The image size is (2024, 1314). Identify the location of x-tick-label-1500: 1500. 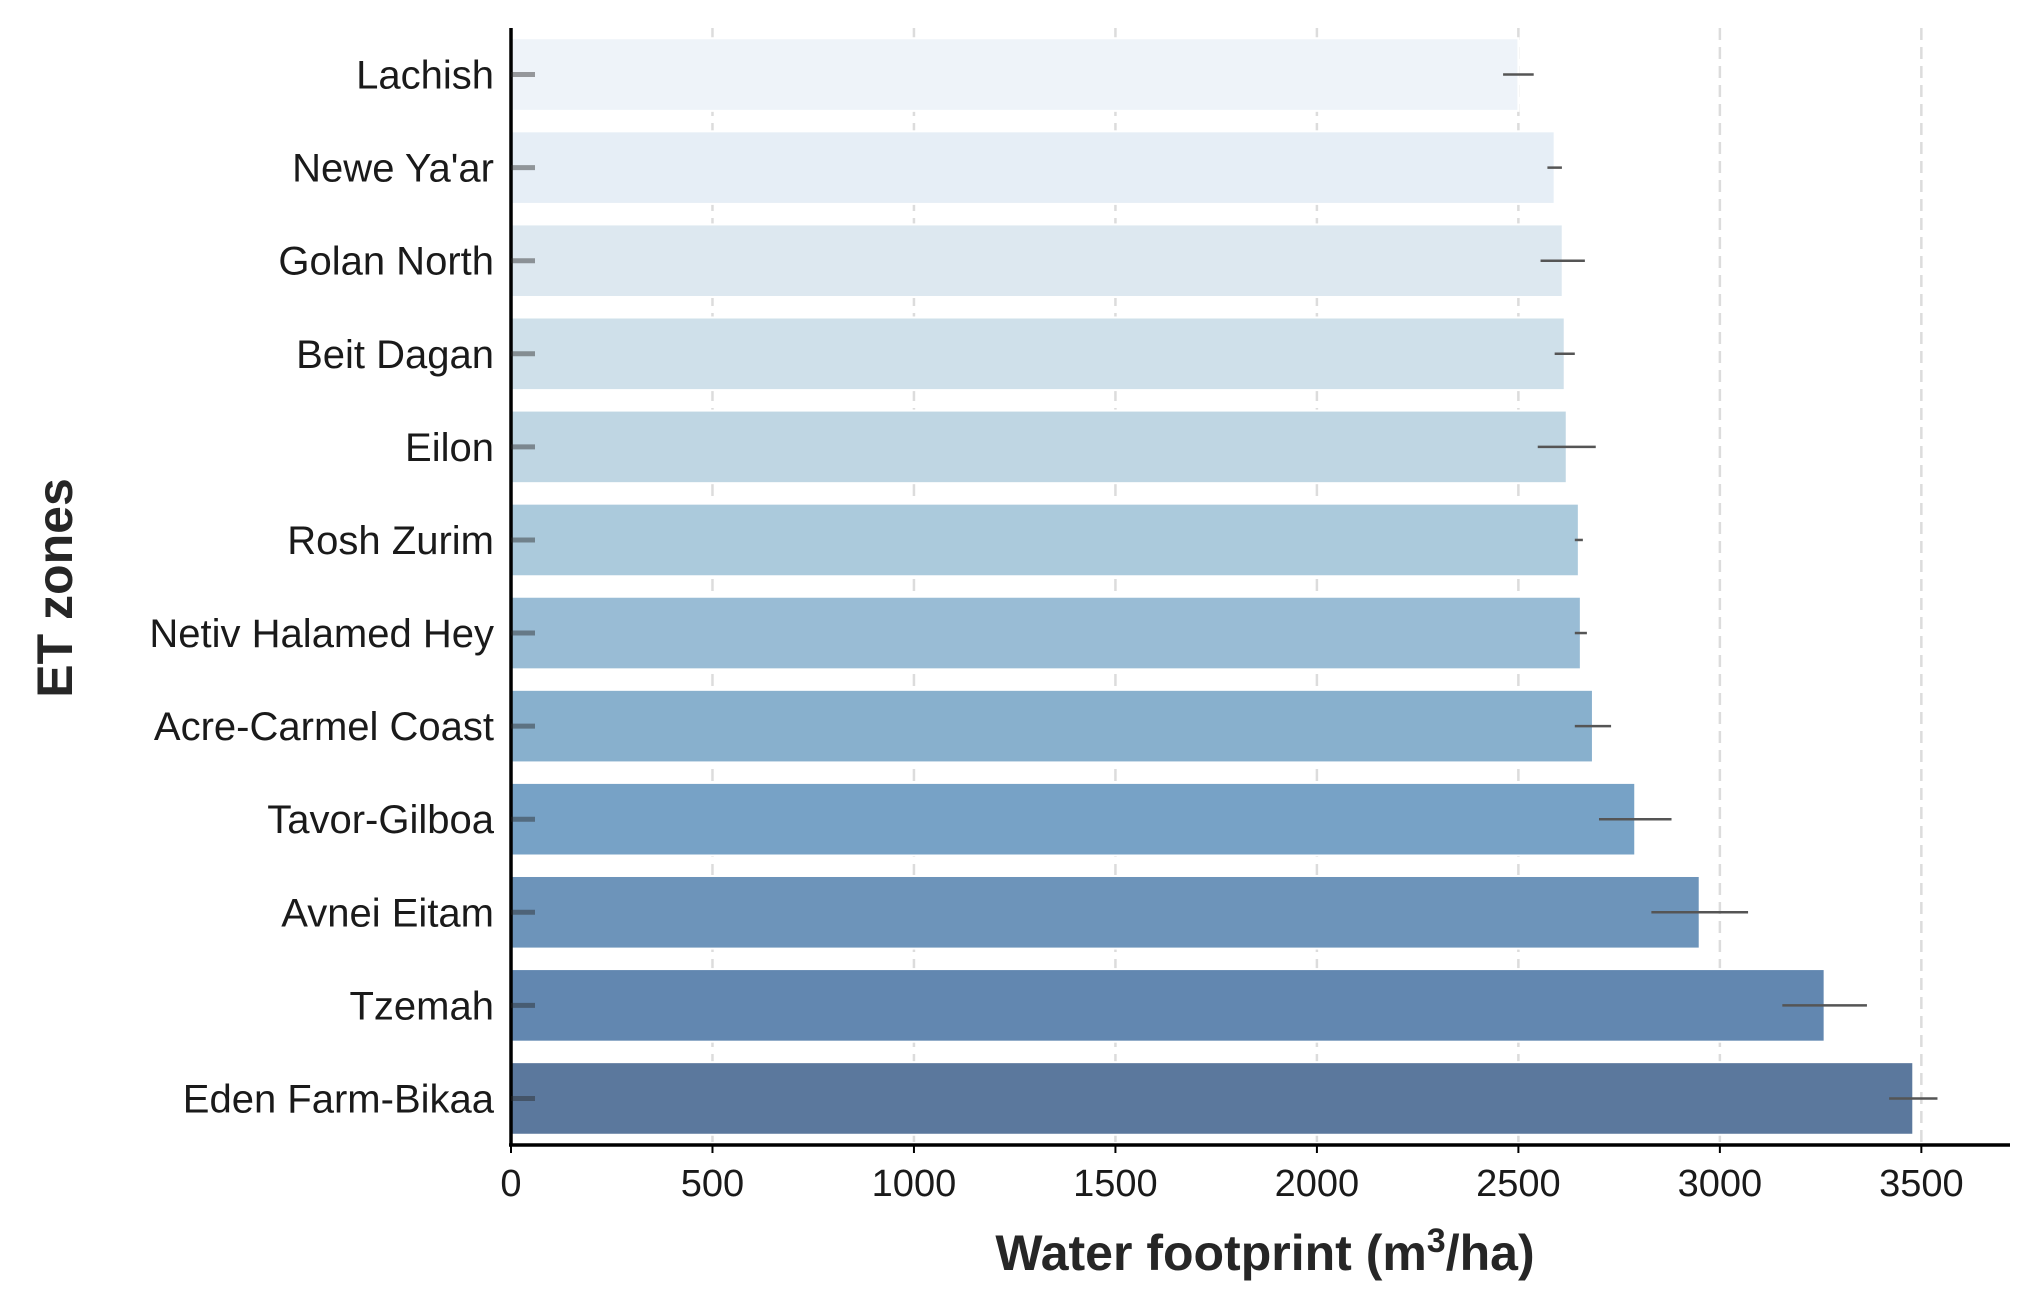
(1115, 1184).